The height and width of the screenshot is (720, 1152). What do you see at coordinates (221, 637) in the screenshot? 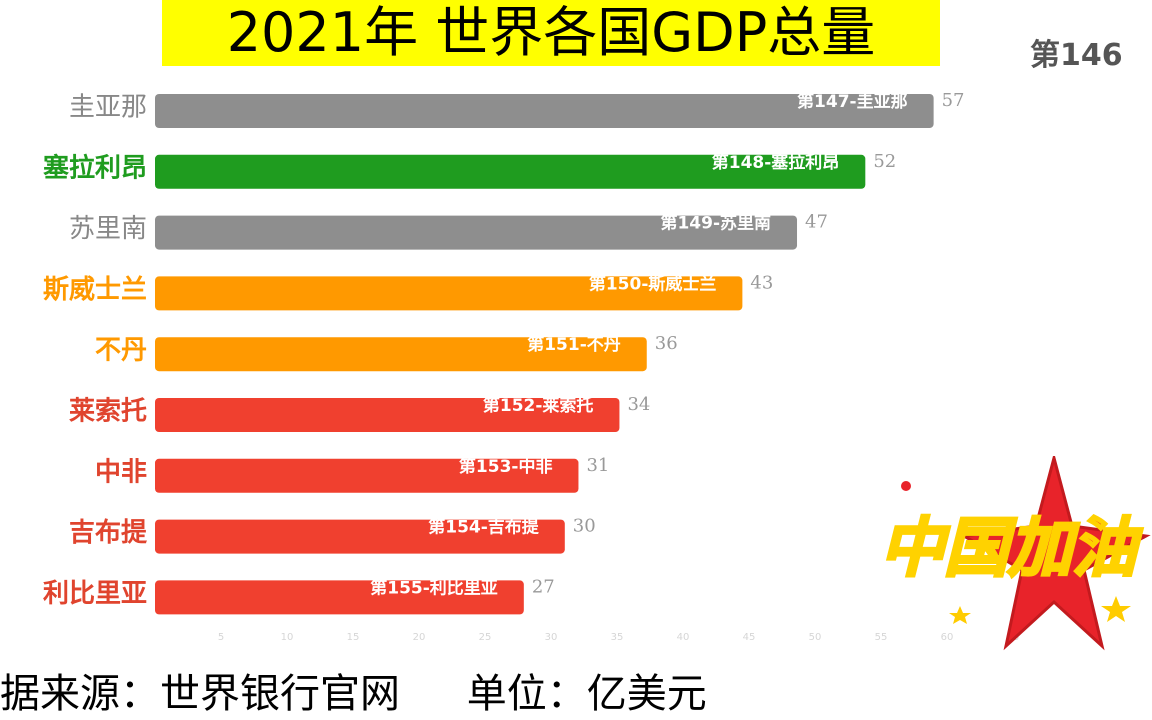
I see `x-tick-label: 5` at bounding box center [221, 637].